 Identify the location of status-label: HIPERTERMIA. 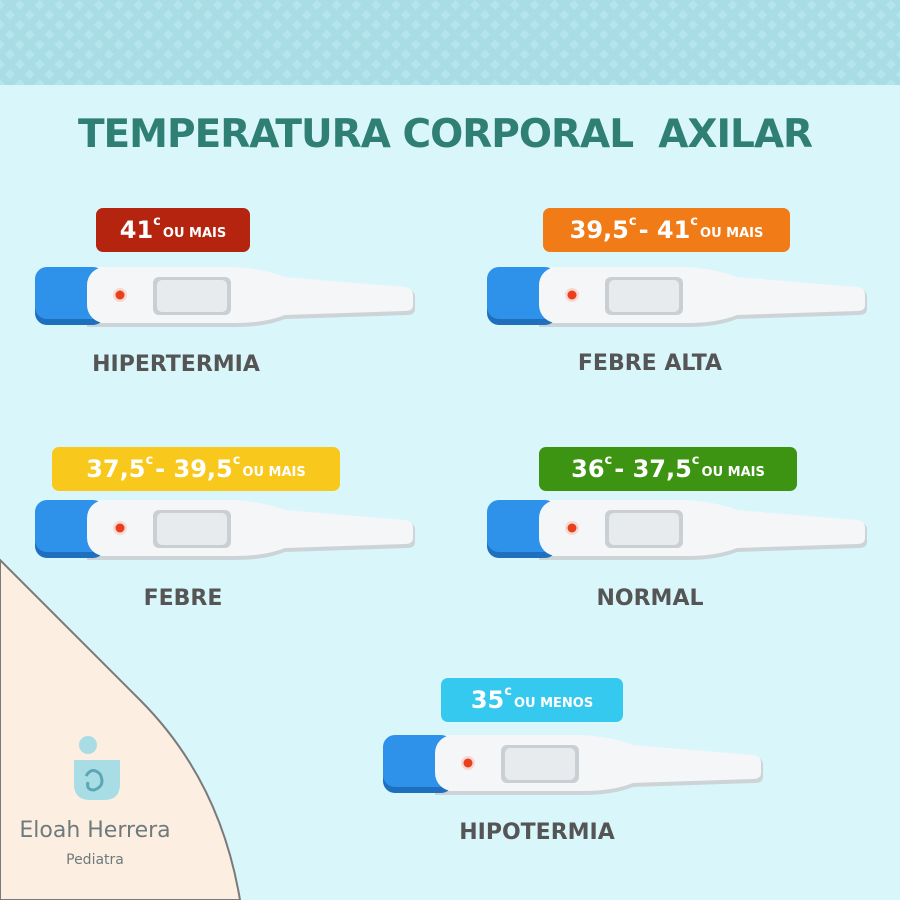
(176, 364).